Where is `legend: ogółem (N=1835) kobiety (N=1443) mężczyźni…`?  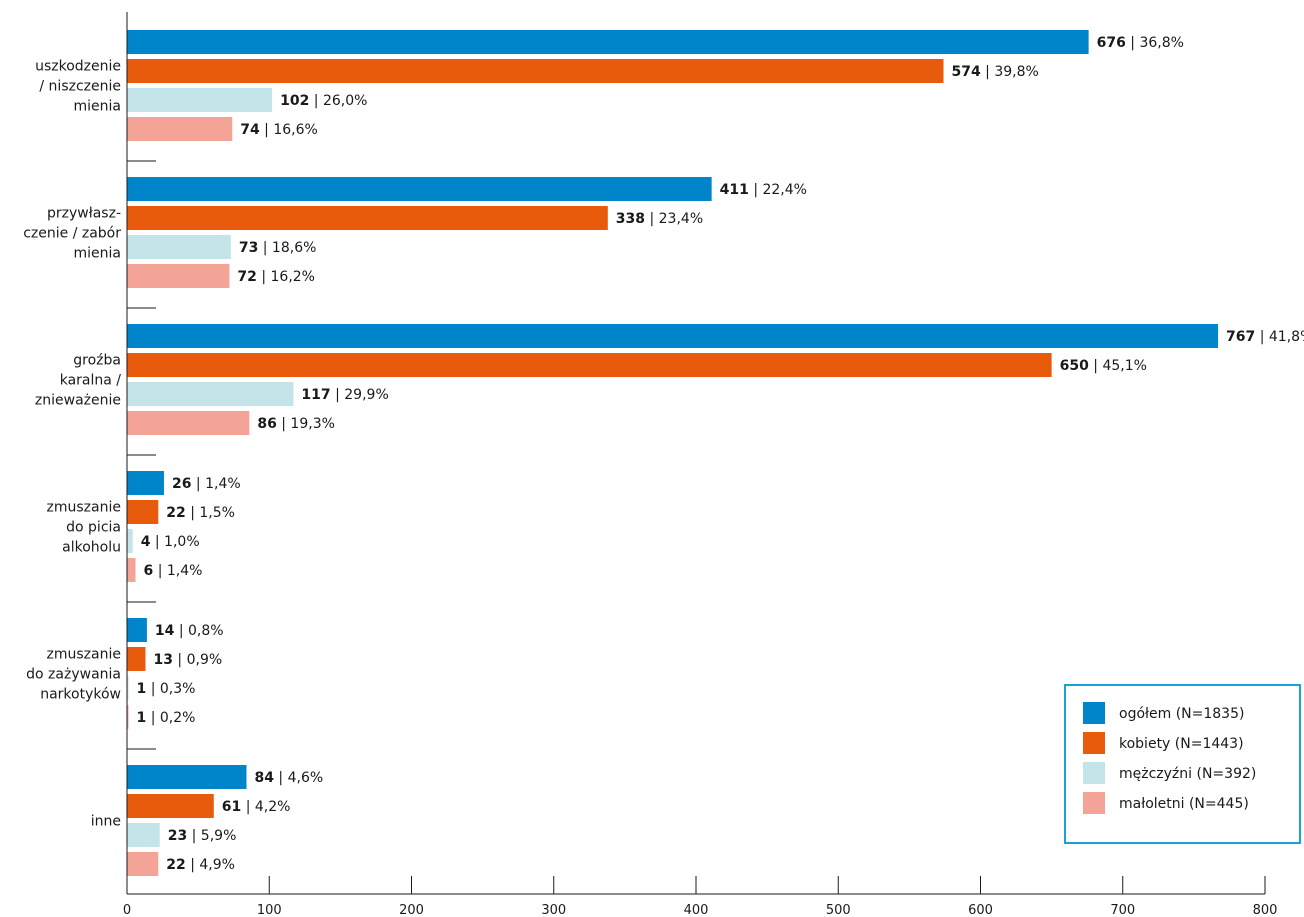
legend: ogółem (N=1835) kobiety (N=1443) mężczyźni… is located at coordinates (1182, 764).